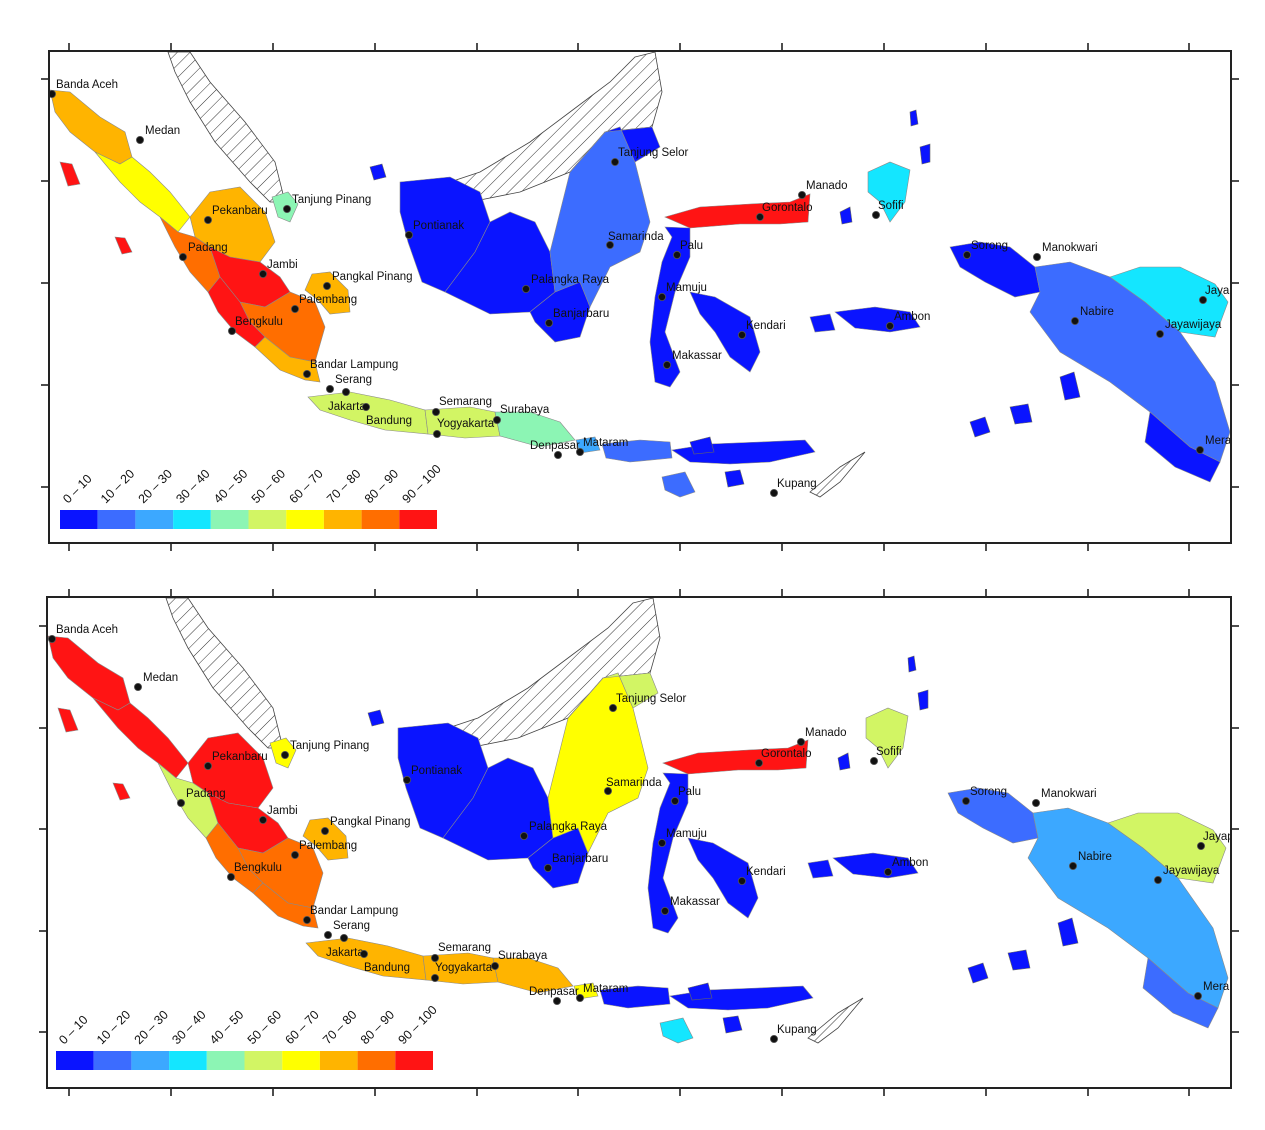 This screenshot has width=1265, height=1130. Describe the element at coordinates (670, 307) in the screenshot. I see `region-sul-main` at that location.